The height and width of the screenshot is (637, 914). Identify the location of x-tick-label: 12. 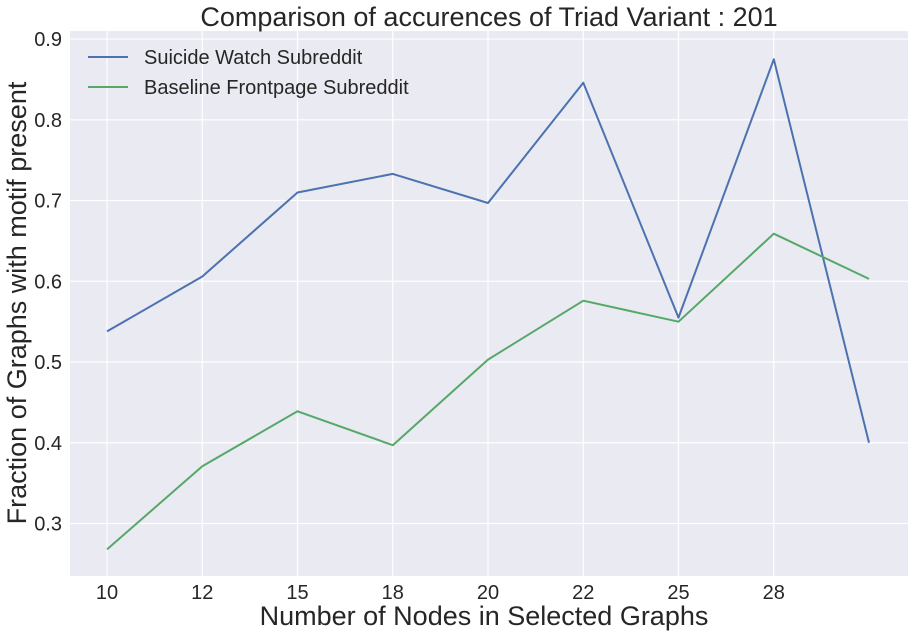
(202, 593).